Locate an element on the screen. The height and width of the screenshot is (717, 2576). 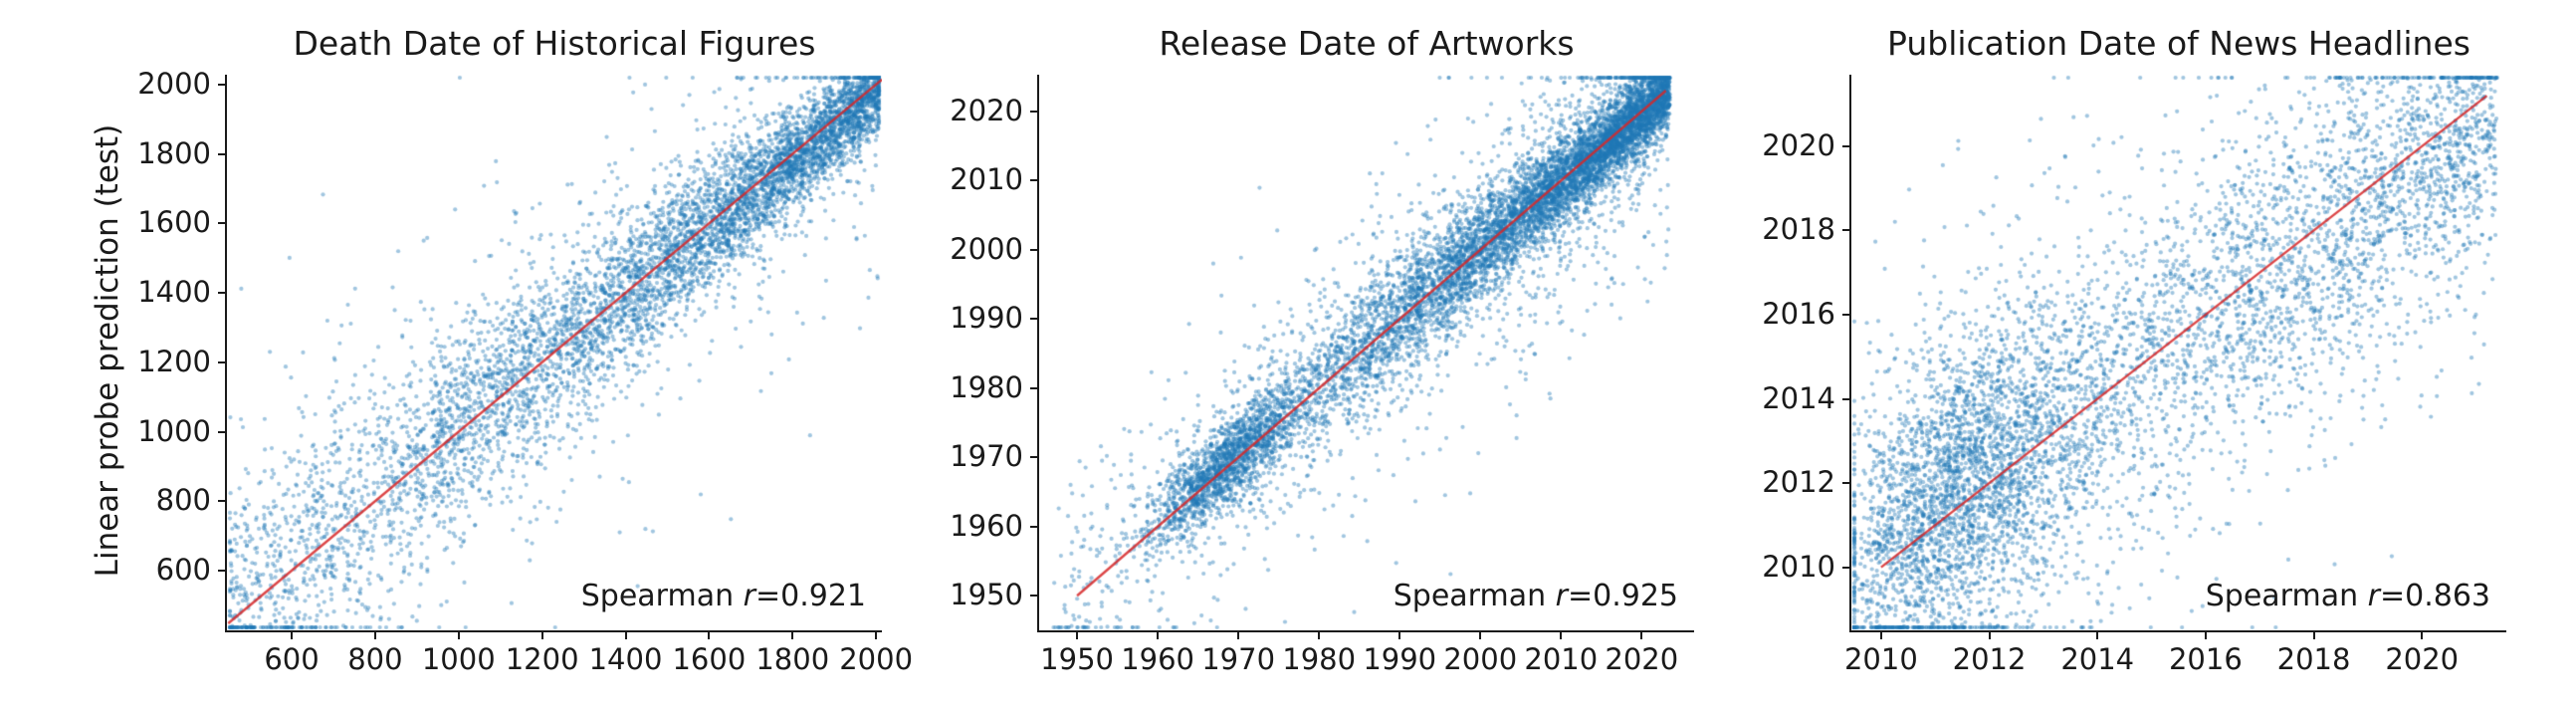
x-tick-label: 2012 is located at coordinates (1989, 659).